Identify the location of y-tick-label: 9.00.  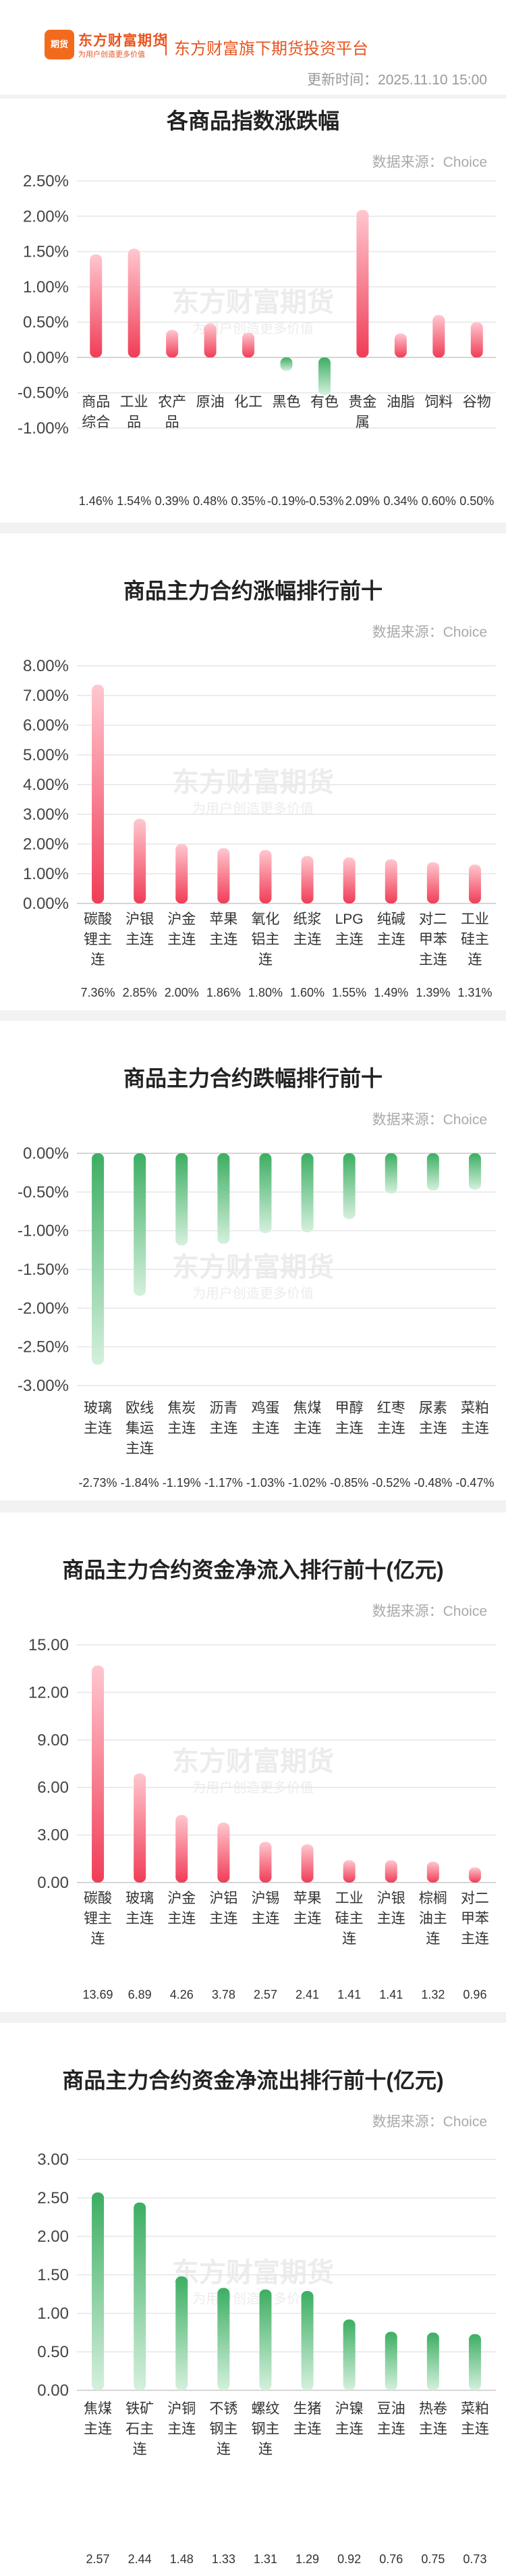
(53, 1740).